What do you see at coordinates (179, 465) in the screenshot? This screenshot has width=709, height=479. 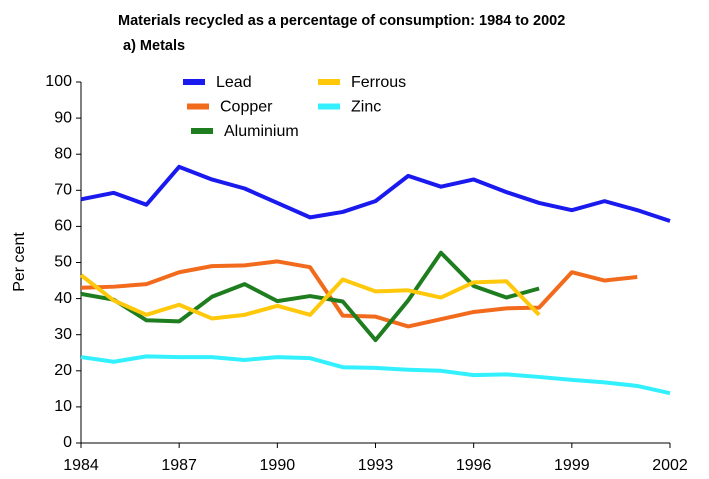 I see `x-tick-label: 1987` at bounding box center [179, 465].